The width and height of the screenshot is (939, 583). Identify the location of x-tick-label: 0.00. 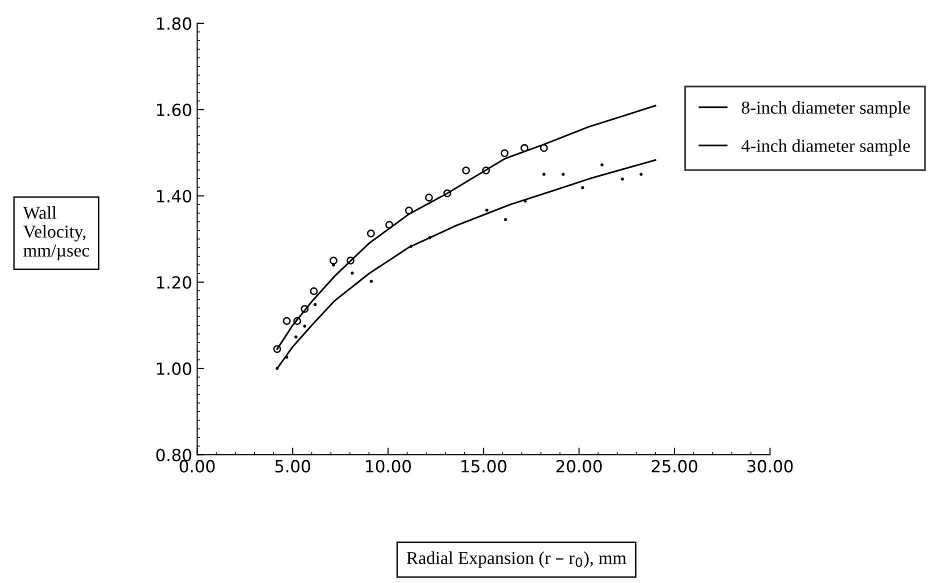
(197, 466).